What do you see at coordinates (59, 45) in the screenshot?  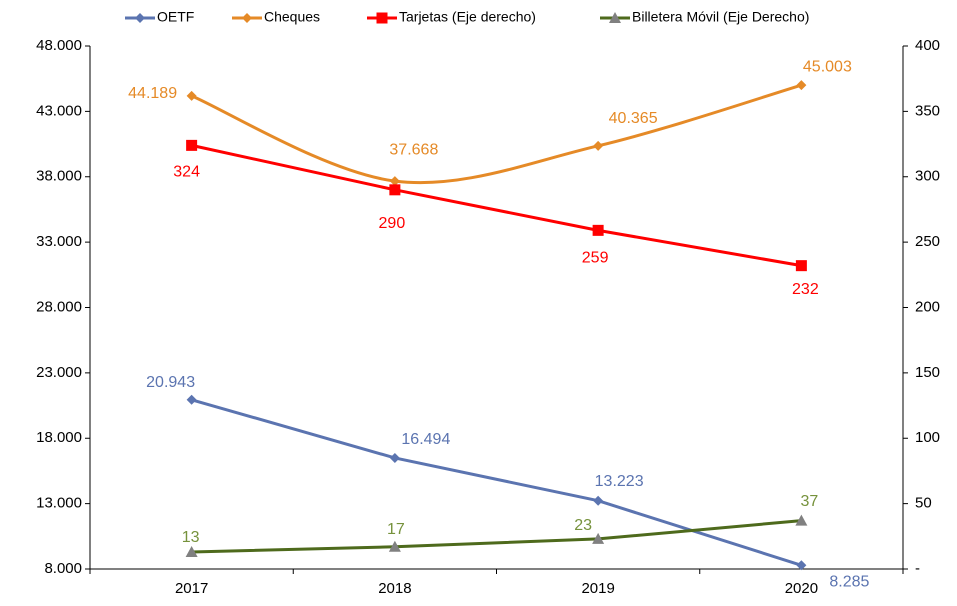 I see `y-tick-label: 48.000` at bounding box center [59, 45].